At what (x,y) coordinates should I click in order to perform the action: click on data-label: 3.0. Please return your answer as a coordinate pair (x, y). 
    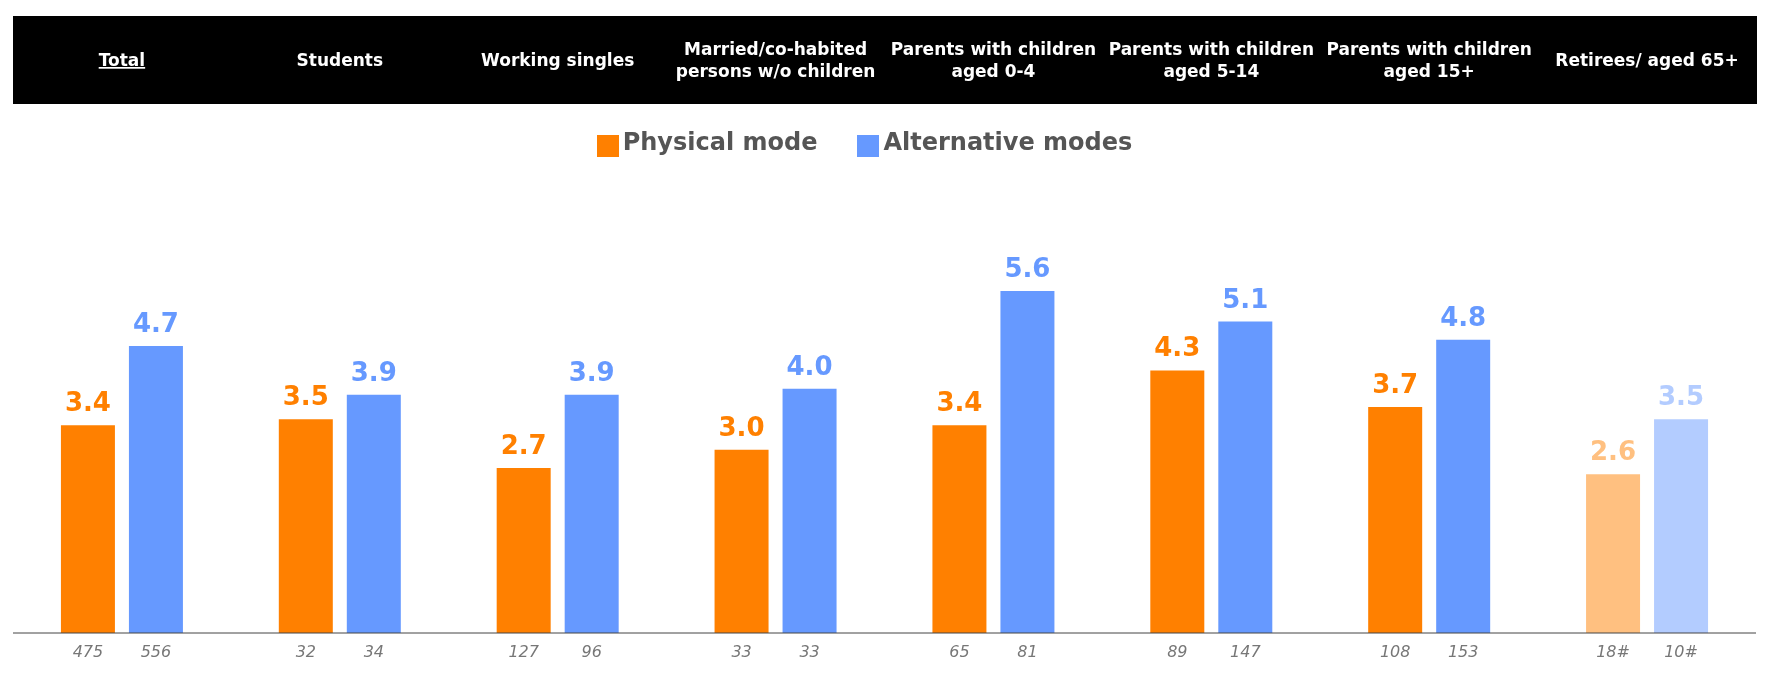
    Looking at the image, I should click on (741, 426).